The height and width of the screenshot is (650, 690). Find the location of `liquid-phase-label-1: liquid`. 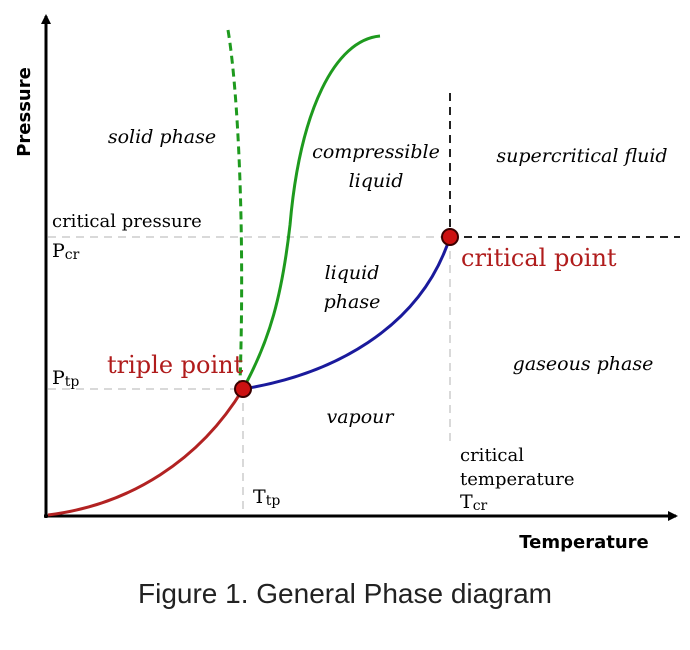

liquid-phase-label-1: liquid is located at coordinates (352, 273).